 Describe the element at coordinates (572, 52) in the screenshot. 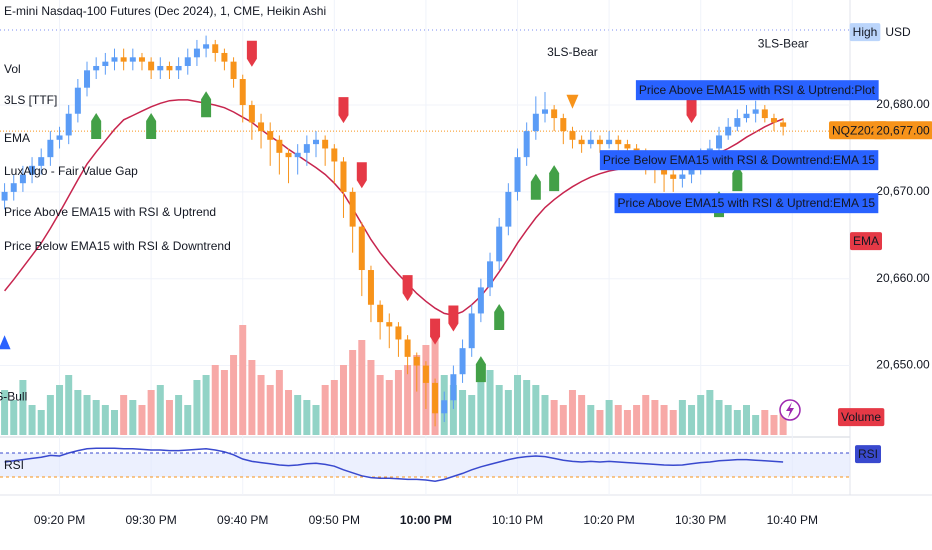

I see `3ls-bear-label: 3LS-Bear` at that location.